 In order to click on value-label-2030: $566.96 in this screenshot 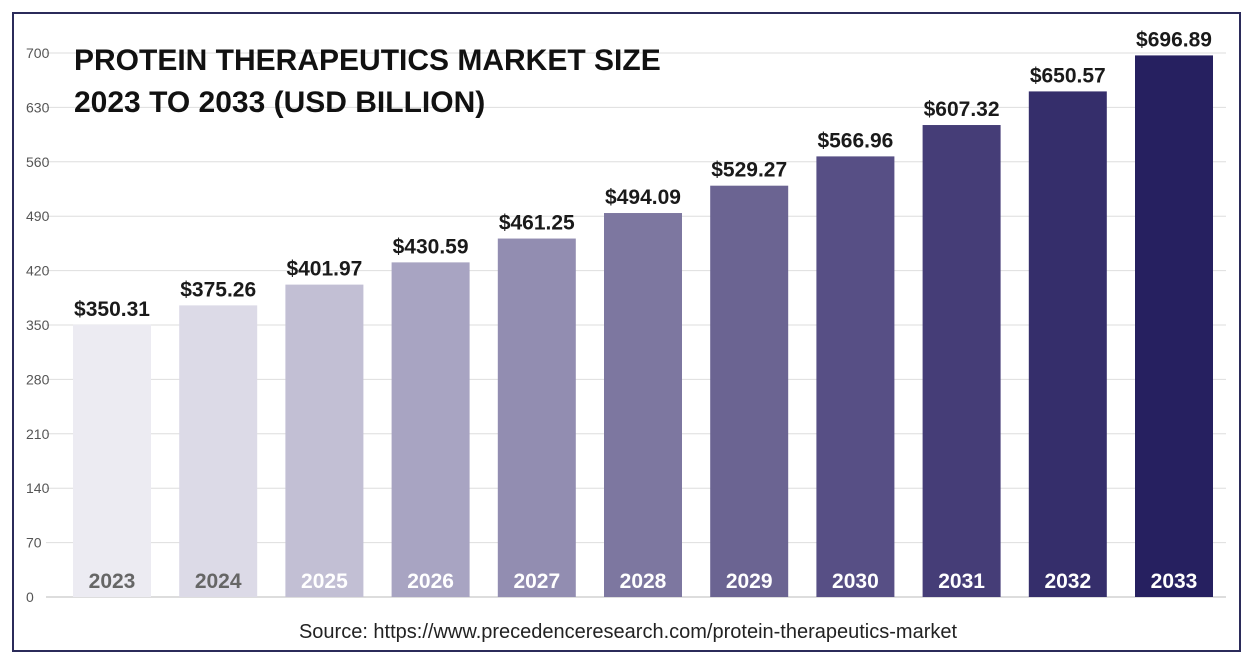, I will do `click(855, 140)`.